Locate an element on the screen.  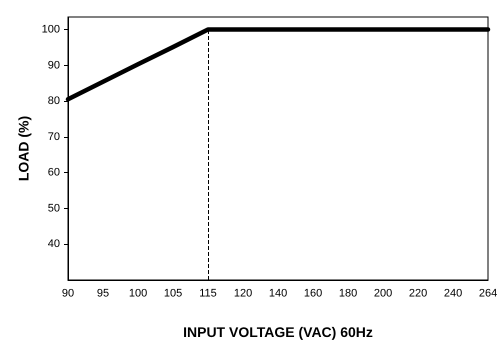
x-tick-label: 120 is located at coordinates (243, 294).